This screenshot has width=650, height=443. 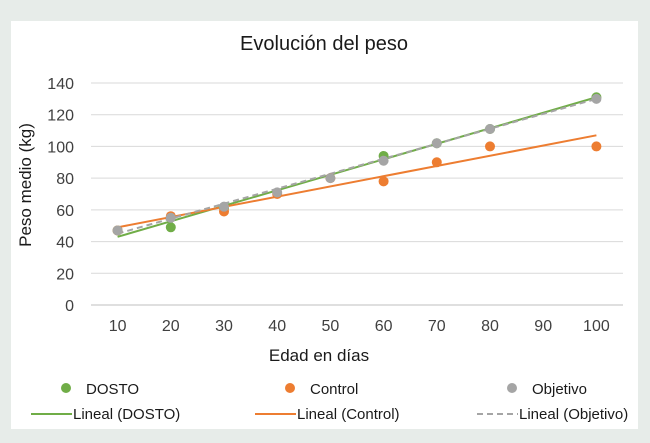 I want to click on x-tick-label: 80, so click(x=490, y=326).